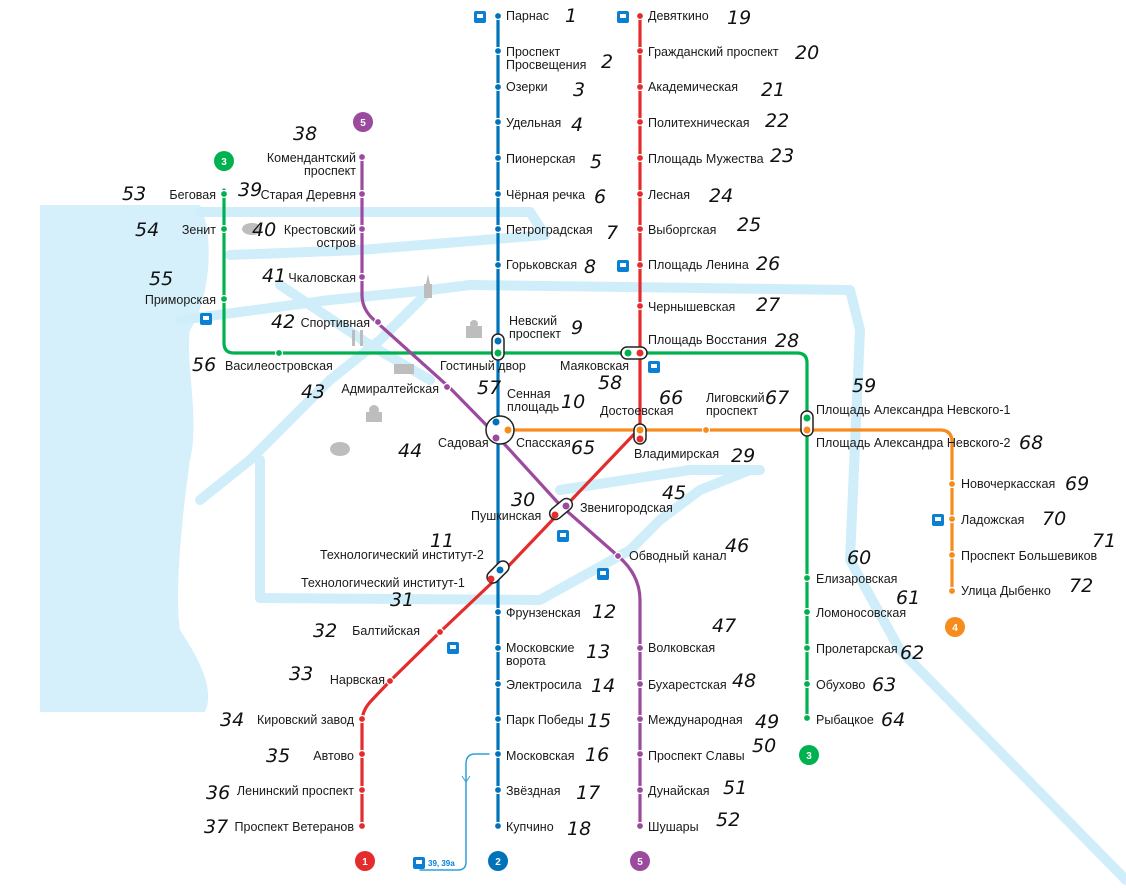 The width and height of the screenshot is (1126, 888). Describe the element at coordinates (856, 579) in the screenshot. I see `station-label: Елизаровская` at that location.